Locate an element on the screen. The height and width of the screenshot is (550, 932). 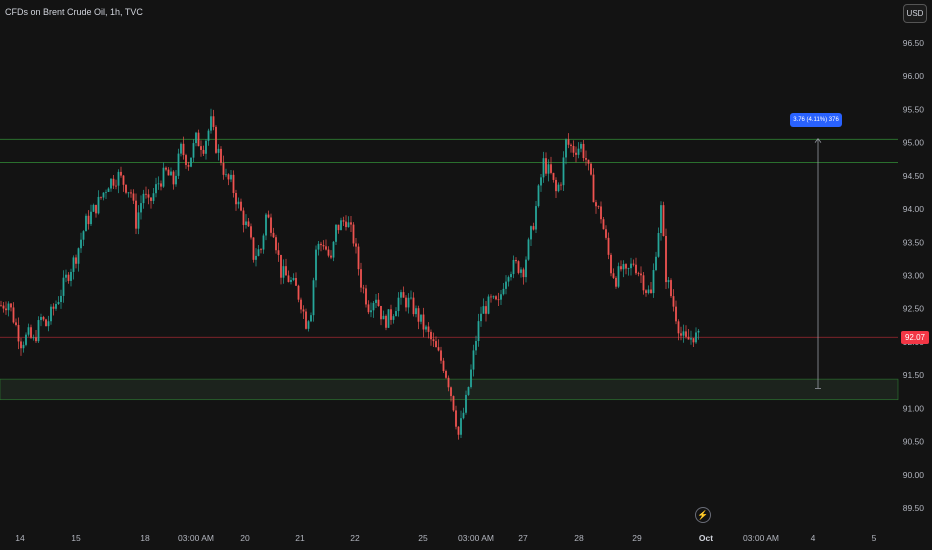
time-tick-label: 21 is located at coordinates (300, 538).